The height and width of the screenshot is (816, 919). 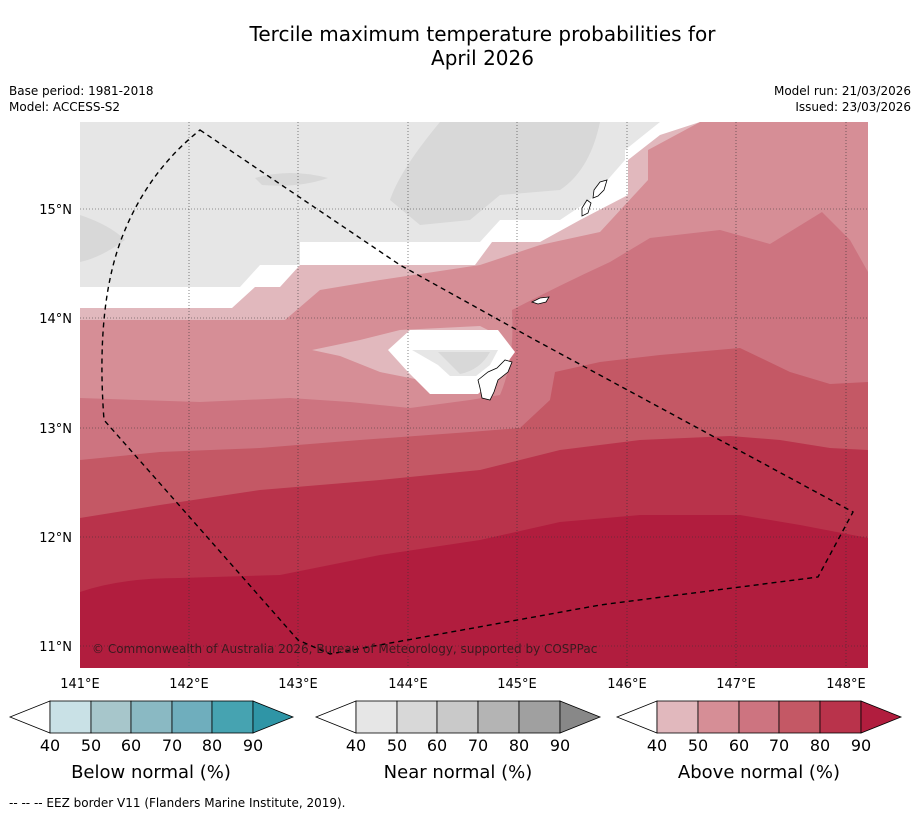 What do you see at coordinates (458, 772) in the screenshot?
I see `colorbar-label: Near normal (%)` at bounding box center [458, 772].